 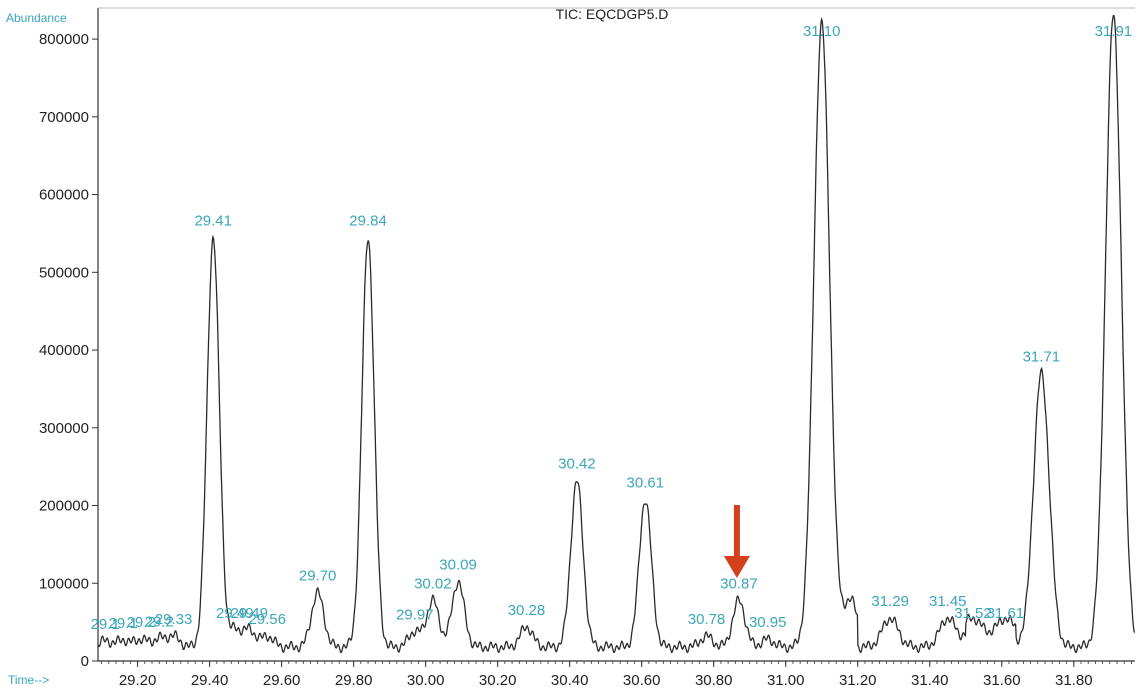 I want to click on y-axis-title: Abundance, so click(x=36, y=18).